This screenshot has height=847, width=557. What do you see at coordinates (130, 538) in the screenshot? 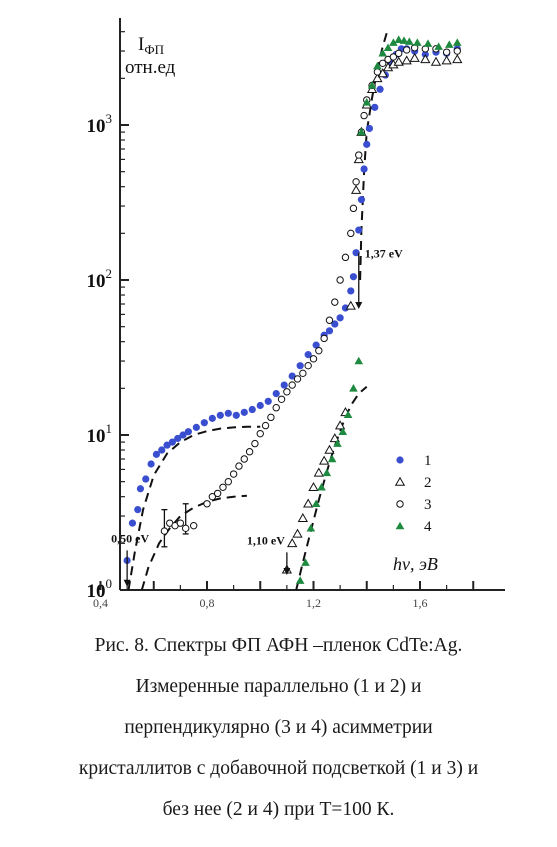
I see `annotation-label: 0,50 eV` at bounding box center [130, 538].